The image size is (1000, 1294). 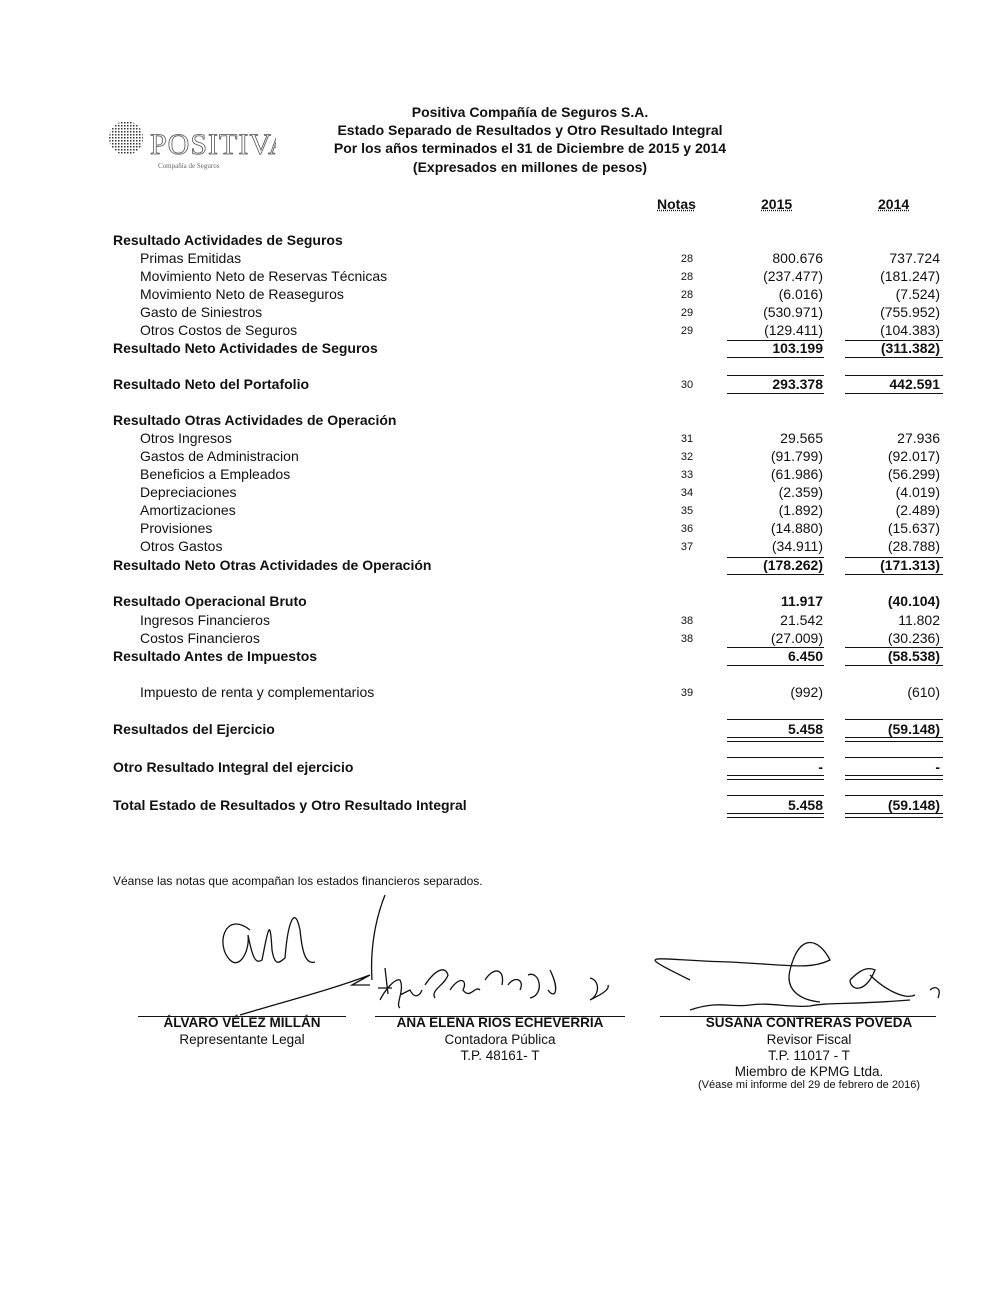 I want to click on value-2015: (27.009), so click(x=796, y=638).